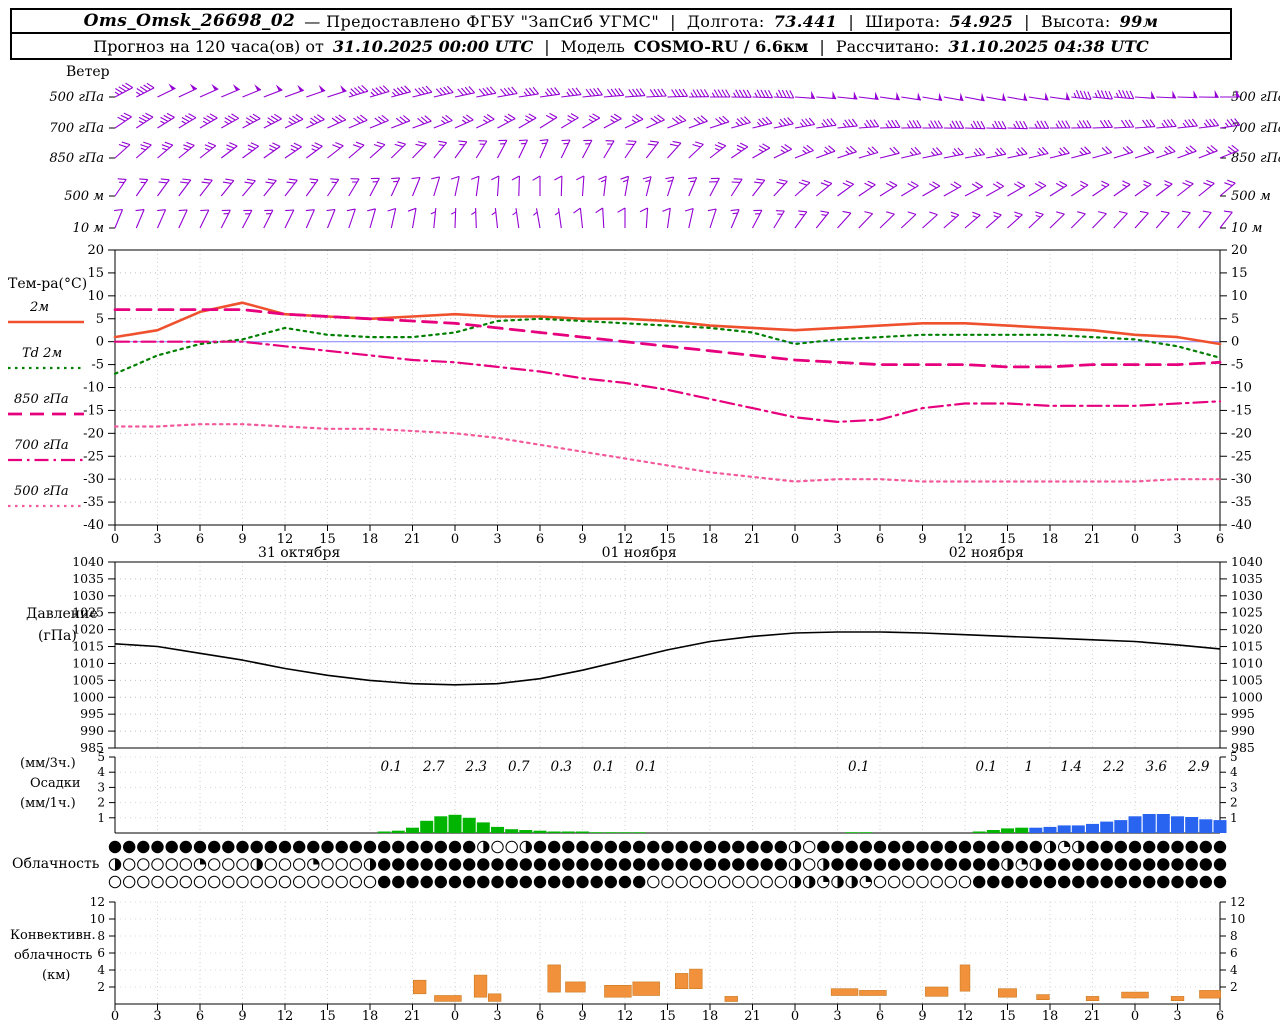 The image size is (1280, 1024). Describe the element at coordinates (41, 491) in the screenshot. I see `temp-legend-500hpa: 500 гПа` at that location.